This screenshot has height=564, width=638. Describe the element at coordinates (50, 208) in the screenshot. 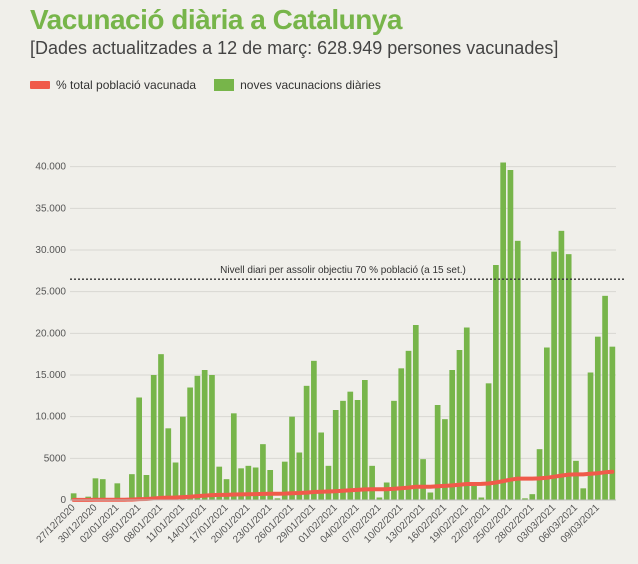

I see `y-tick-label: 35.000` at that location.